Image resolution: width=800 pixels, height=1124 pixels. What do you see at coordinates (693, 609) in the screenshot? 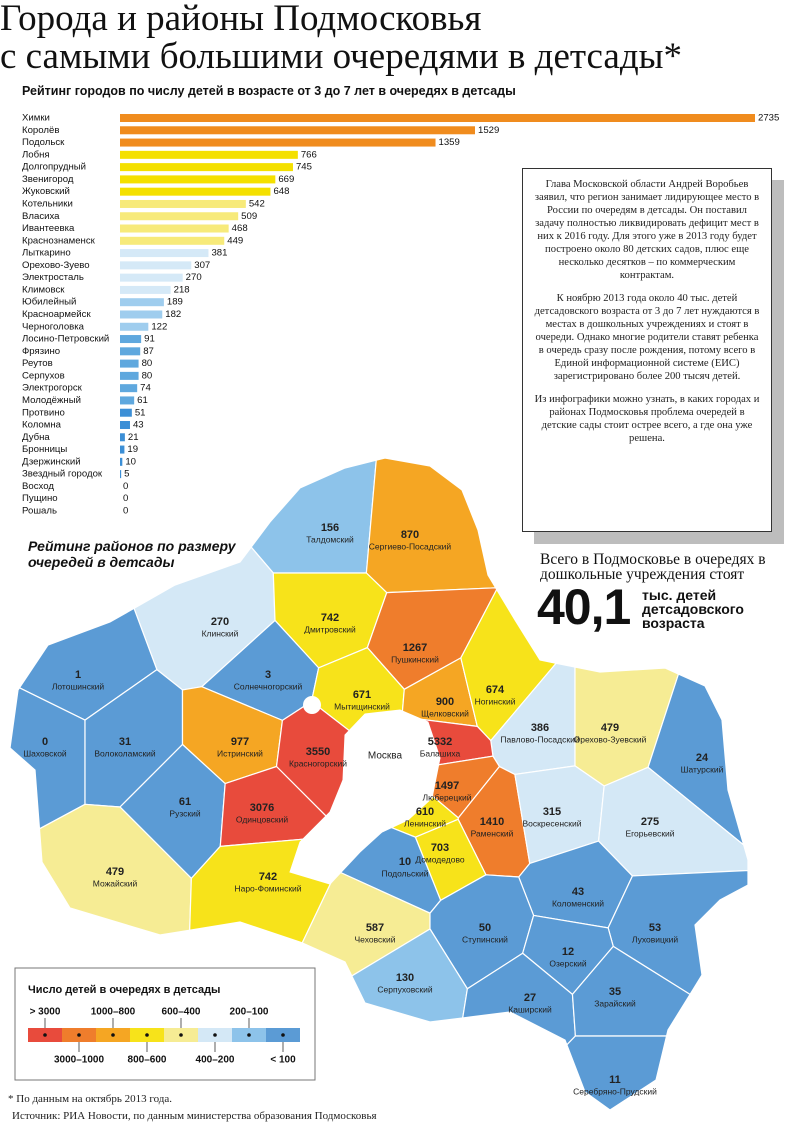
I see `total-unit: тыс. детей детсадовского возраста` at bounding box center [693, 609].